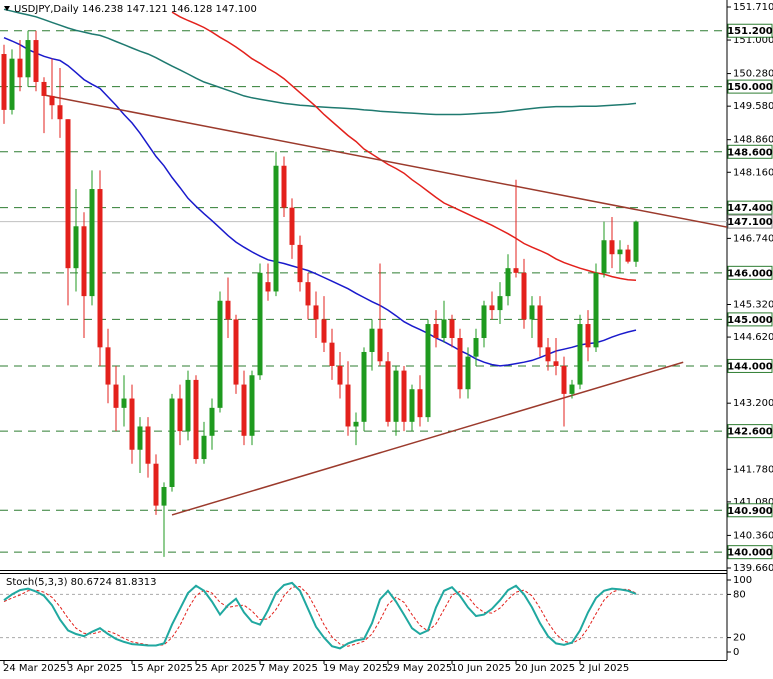 Image resolution: width=773 pixels, height=679 pixels. What do you see at coordinates (545, 668) in the screenshot?
I see `x-tick-label: 20 Jun 2025` at bounding box center [545, 668].